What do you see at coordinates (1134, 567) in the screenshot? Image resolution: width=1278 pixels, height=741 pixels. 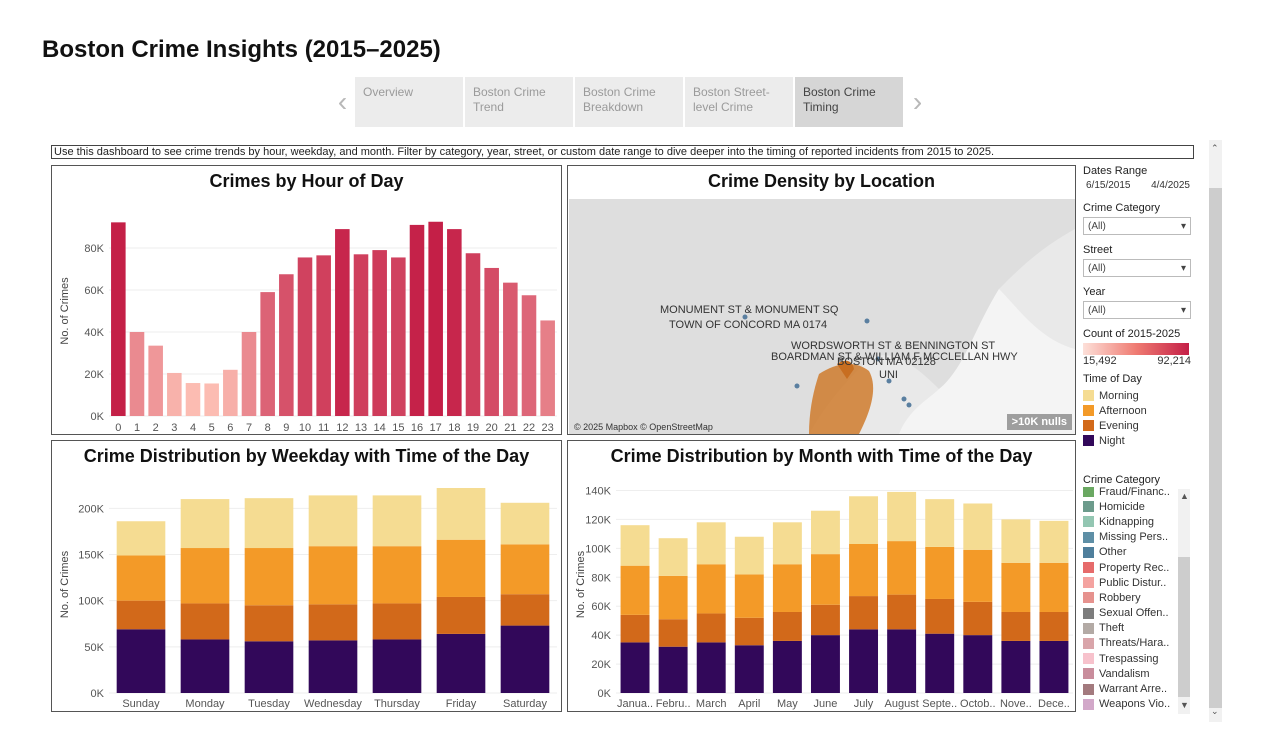 I see `legend-label: Property Rec..` at bounding box center [1134, 567].